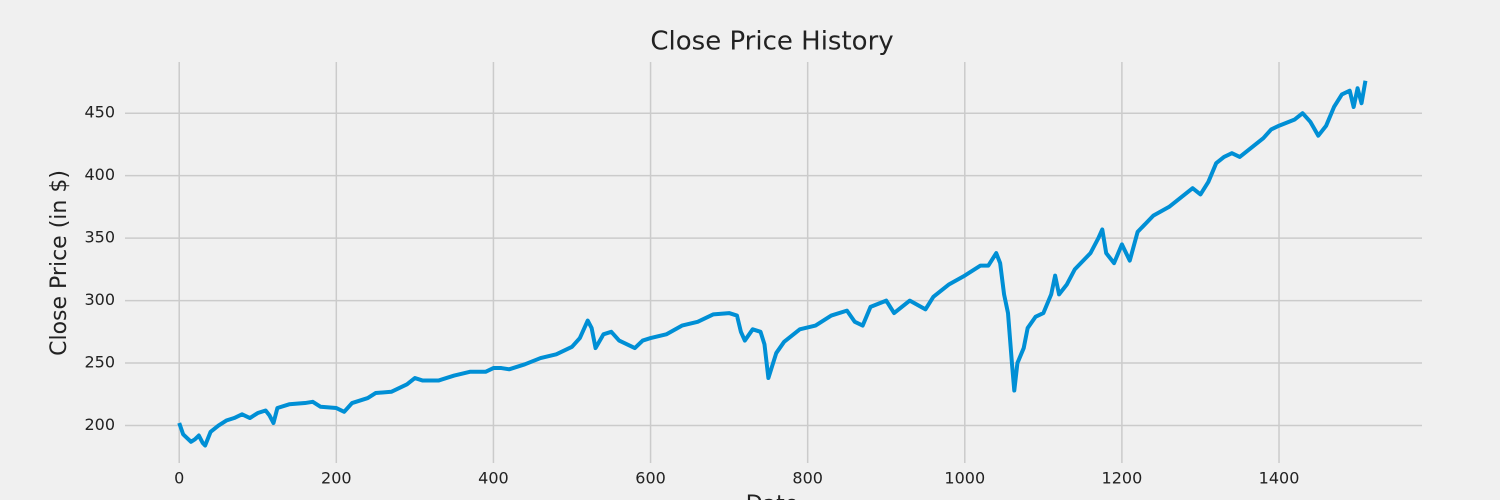 The height and width of the screenshot is (500, 1500). Describe the element at coordinates (493, 478) in the screenshot. I see `x-tick-label: 400` at that location.